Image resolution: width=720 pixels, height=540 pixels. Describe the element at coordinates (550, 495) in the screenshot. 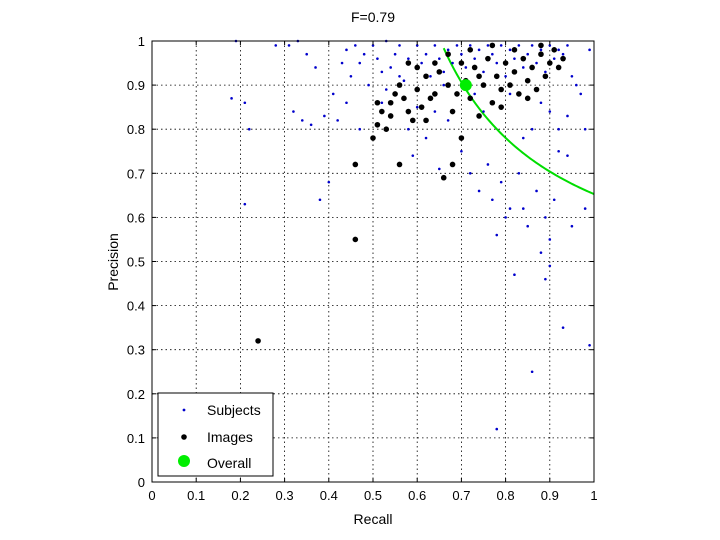

I see `x-tick-label: 0.9` at that location.